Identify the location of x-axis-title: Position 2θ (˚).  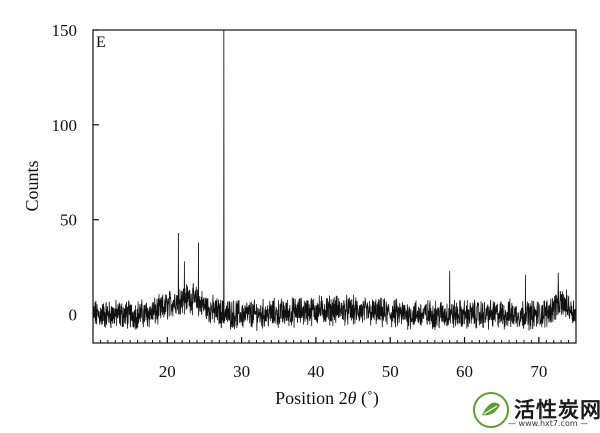
(327, 398).